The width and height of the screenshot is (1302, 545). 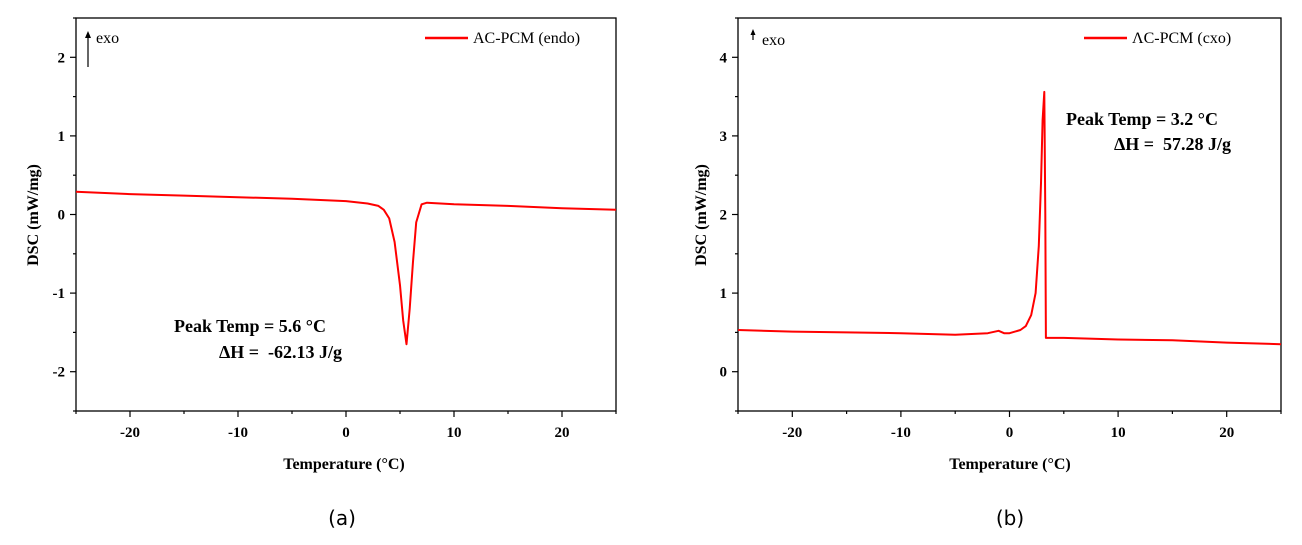 I want to click on chart-a-legend-label: AC-PCM (endo), so click(x=526, y=38).